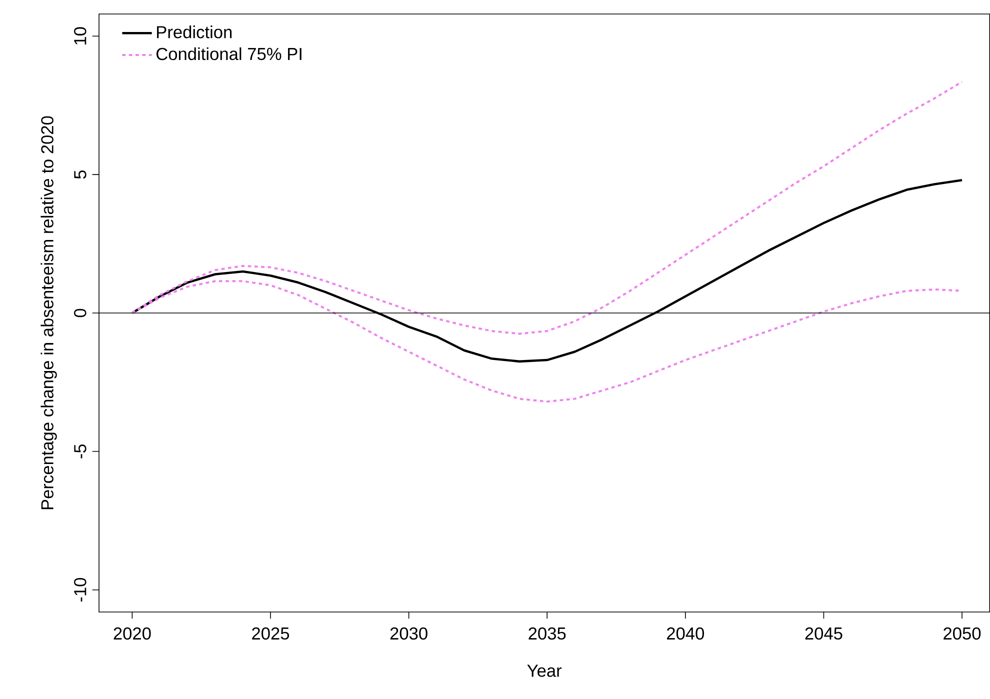 This screenshot has width=990, height=699. Describe the element at coordinates (229, 53) in the screenshot. I see `legend-label: Conditional 75% PI` at that location.